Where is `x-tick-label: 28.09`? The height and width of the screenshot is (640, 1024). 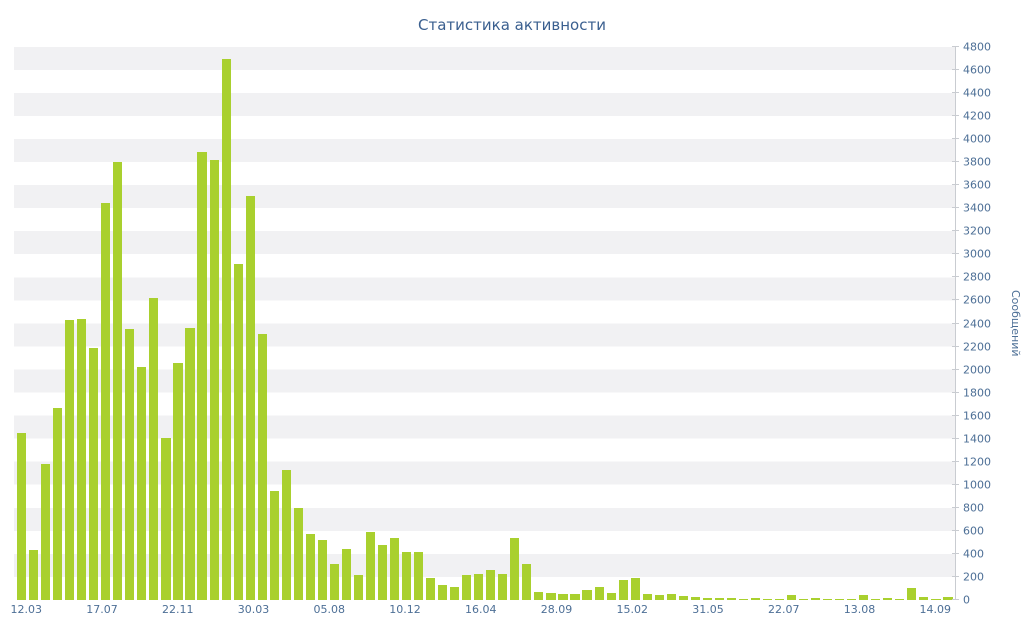 x-tick-label: 28.09 is located at coordinates (556, 609).